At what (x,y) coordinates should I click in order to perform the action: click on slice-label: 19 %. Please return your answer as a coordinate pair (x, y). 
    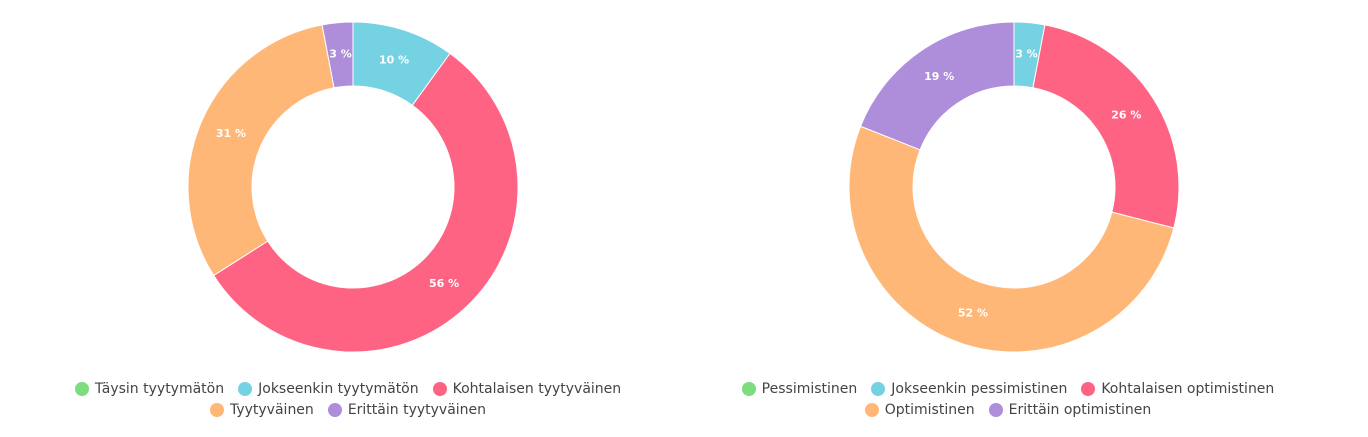
    Looking at the image, I should click on (939, 76).